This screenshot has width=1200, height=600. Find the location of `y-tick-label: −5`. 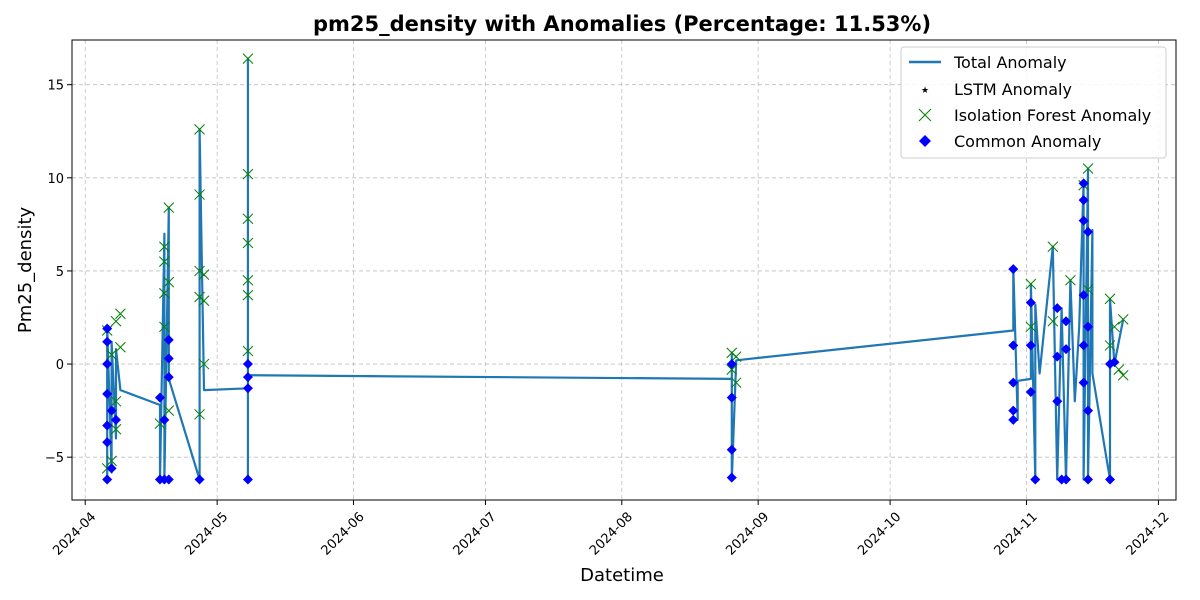

y-tick-label: −5 is located at coordinates (54, 458).